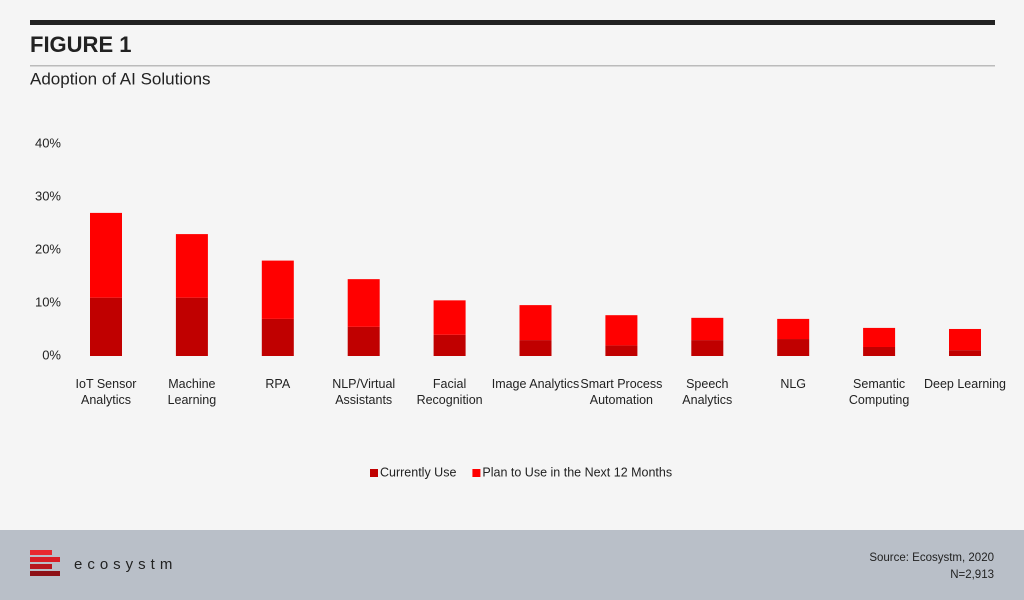 This screenshot has width=1024, height=600. I want to click on x-tick-label: Machine Learning, so click(192, 392).